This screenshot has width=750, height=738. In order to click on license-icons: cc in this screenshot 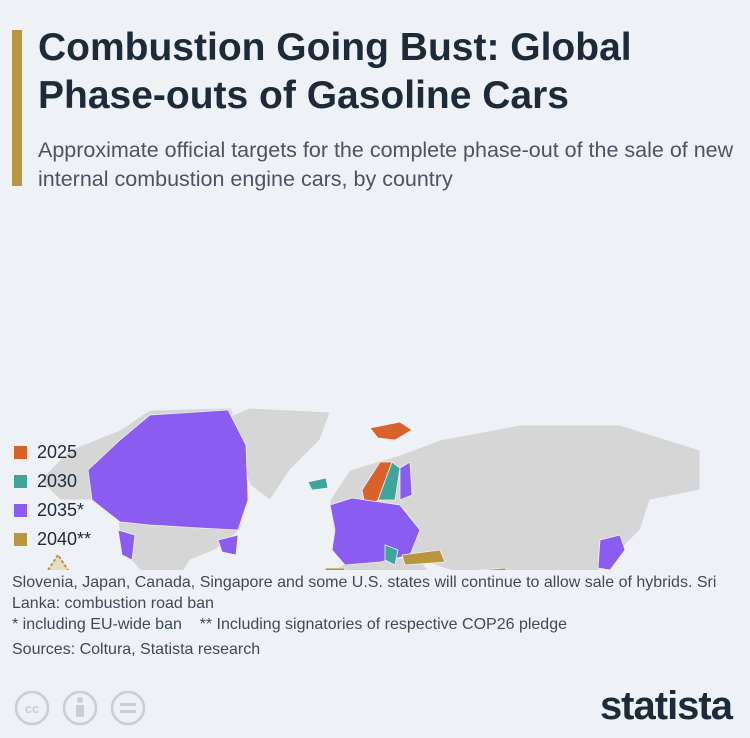, I will do `click(80, 708)`.